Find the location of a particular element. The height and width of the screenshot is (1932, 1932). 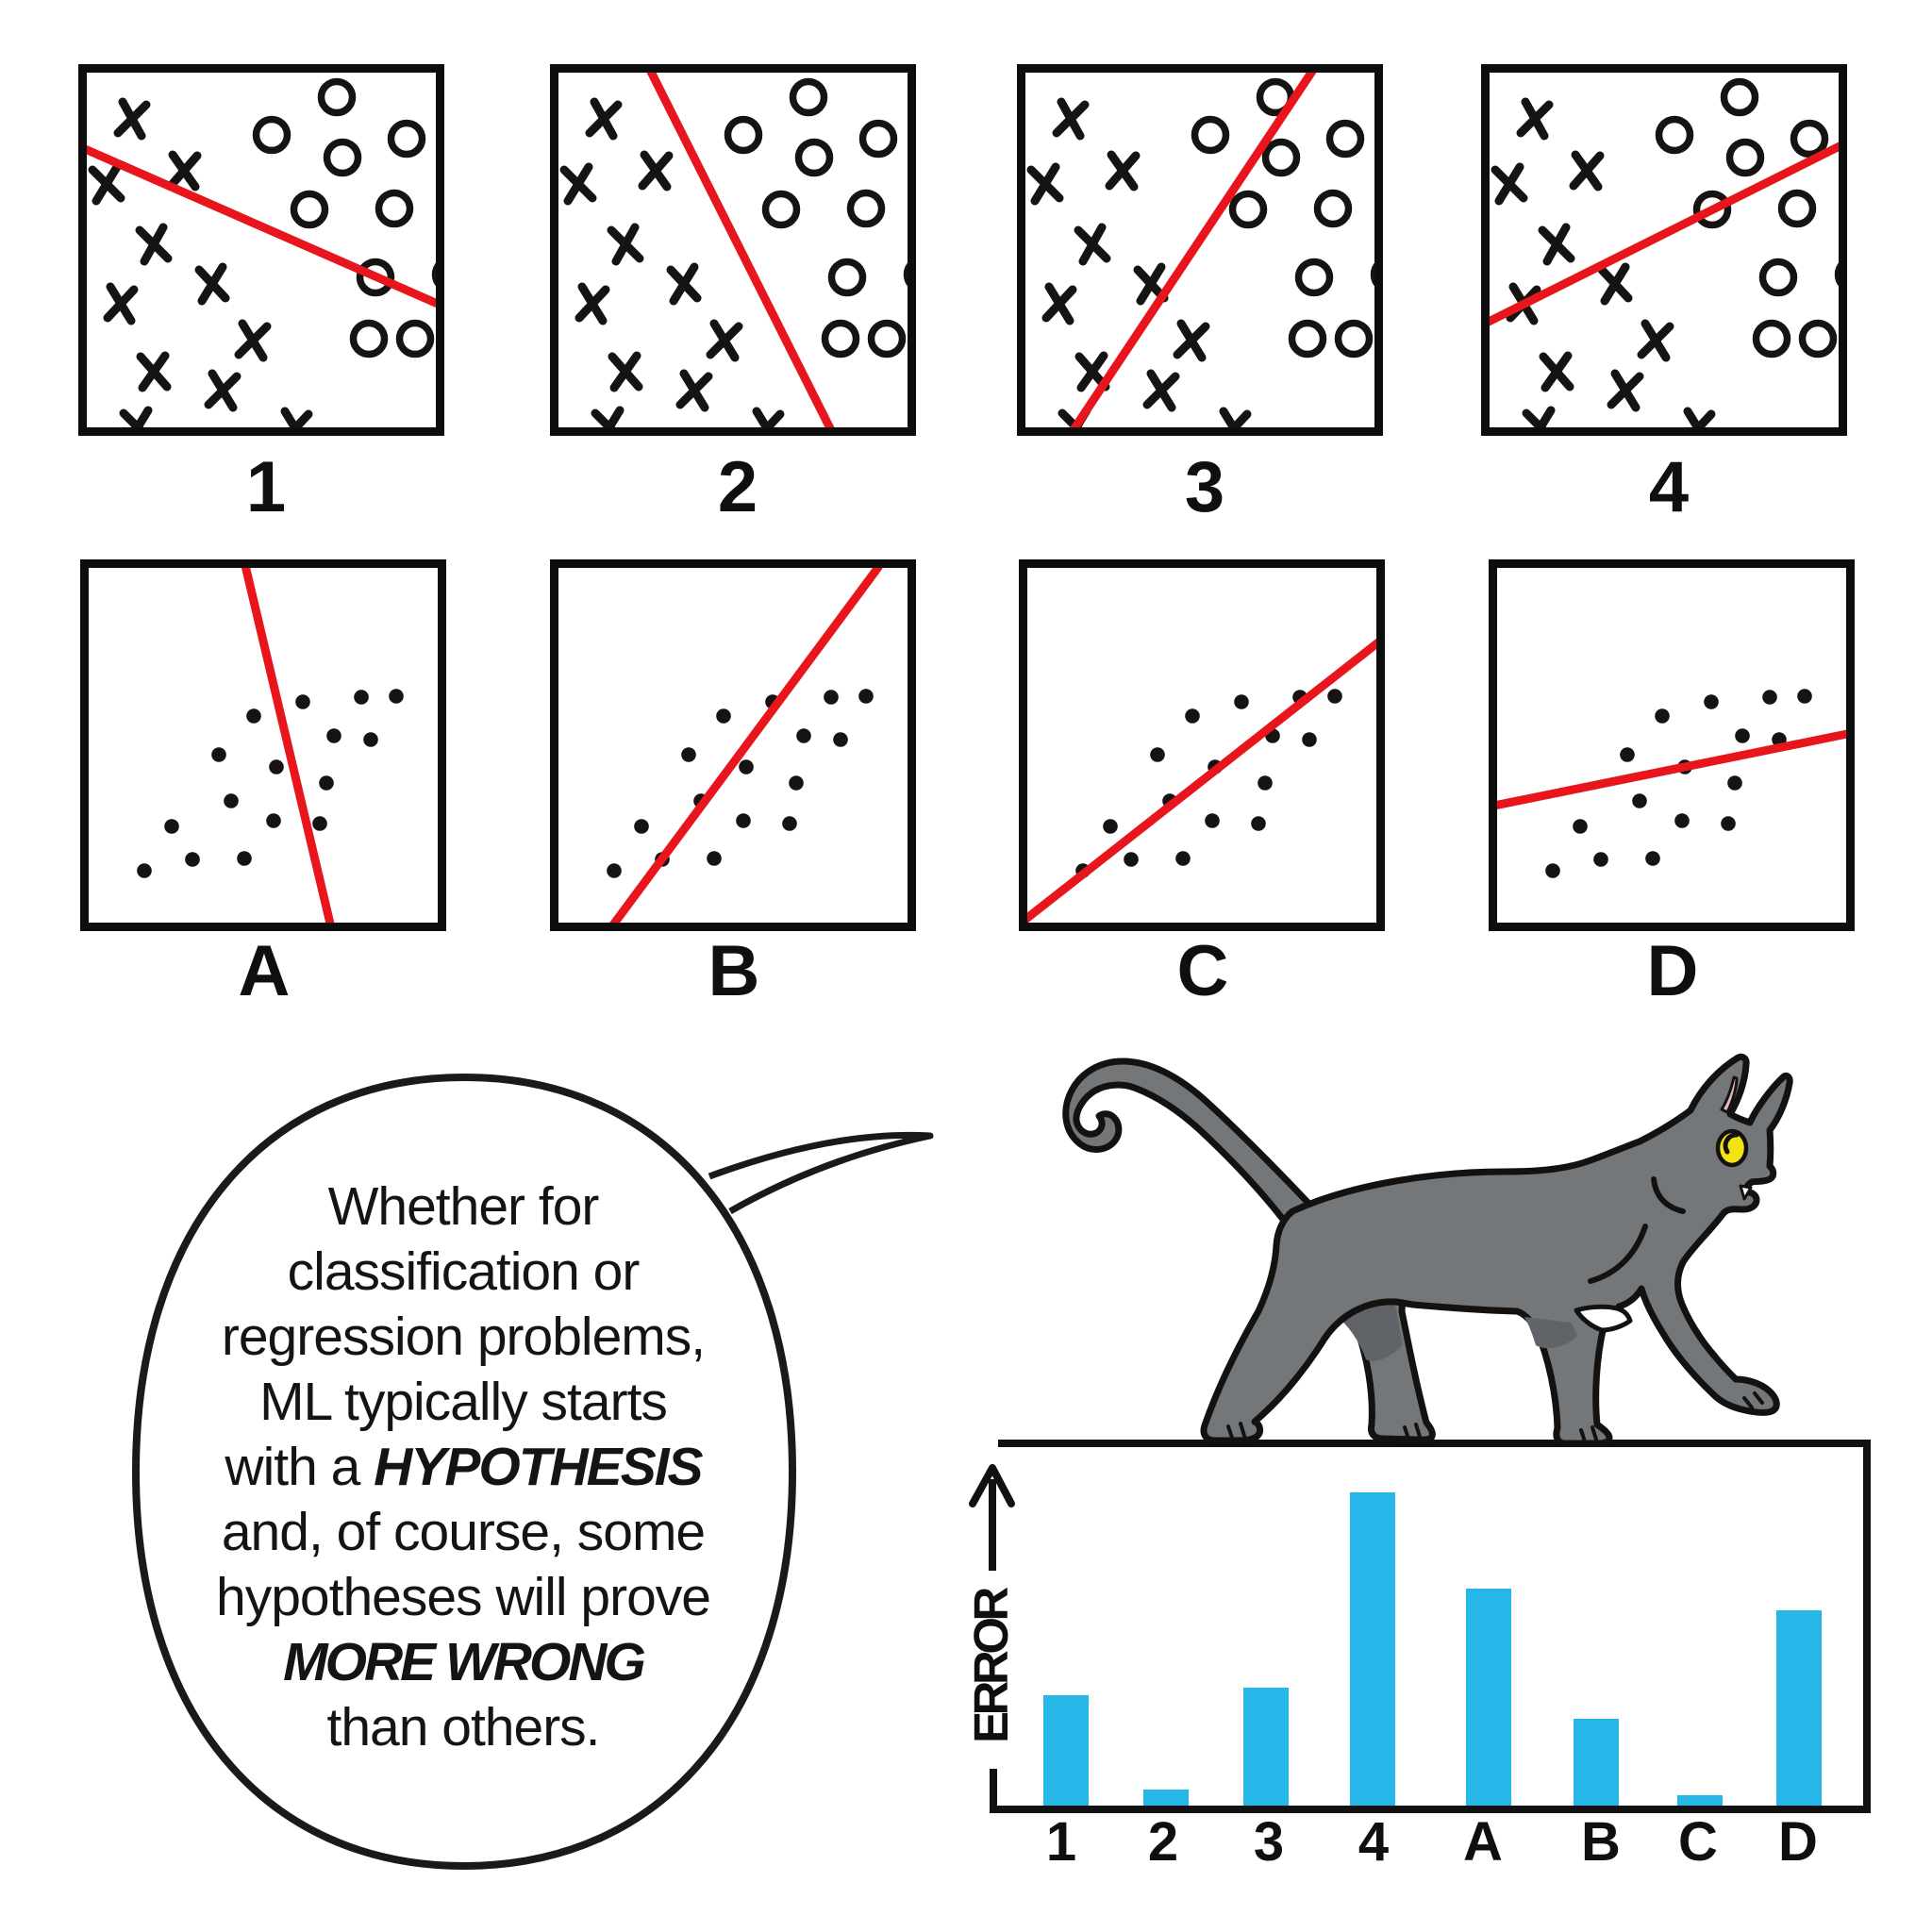

svg-text: with a HYPOTHESIS is located at coordinates (464, 1467).